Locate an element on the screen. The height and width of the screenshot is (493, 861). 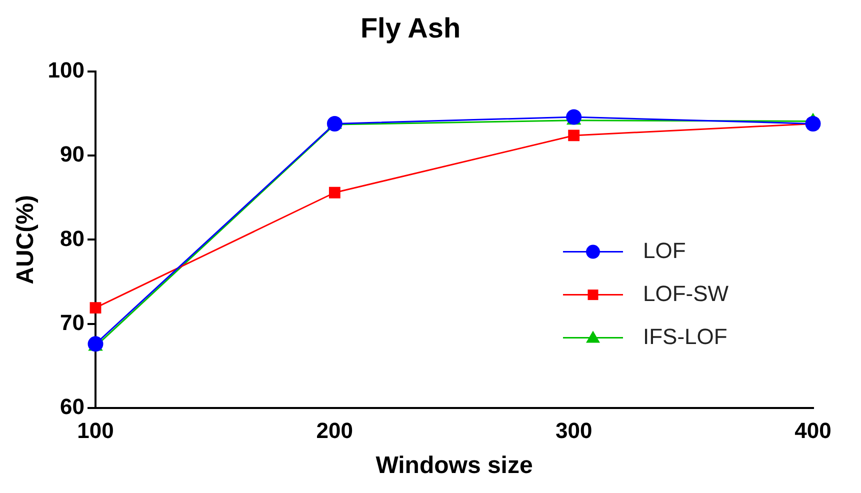
x-tick-label: 200 is located at coordinates (335, 431).